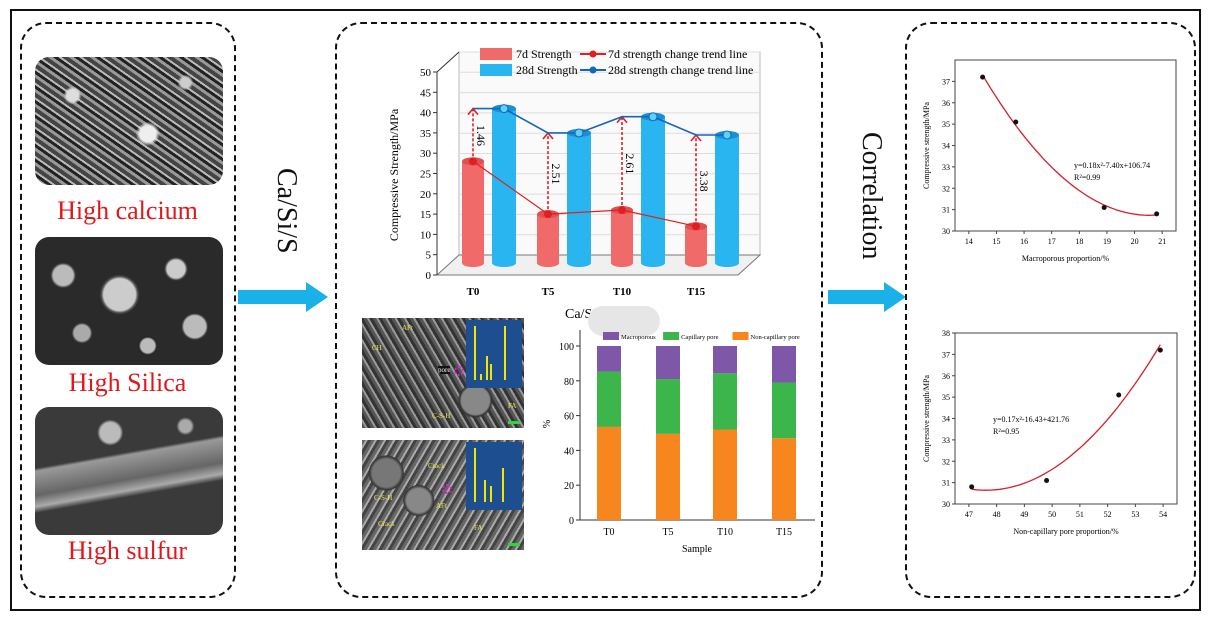 This screenshot has width=1212, height=620. What do you see at coordinates (394, 174) in the screenshot?
I see `y-axis-label: Compressive Strength/MPa` at bounding box center [394, 174].